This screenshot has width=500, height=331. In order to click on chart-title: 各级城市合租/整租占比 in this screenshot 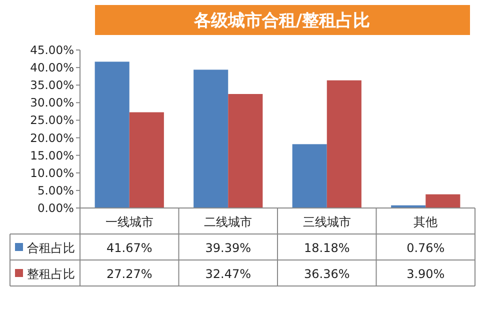, I will do `click(281, 21)`.